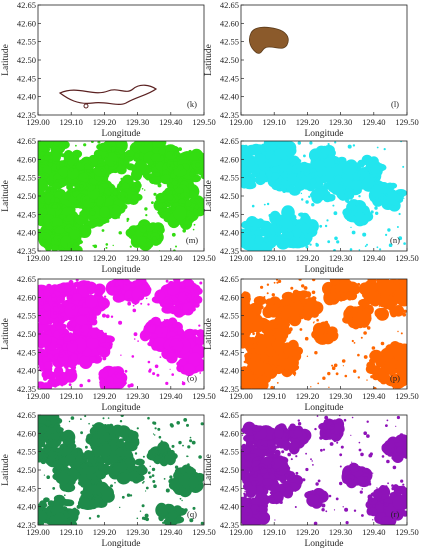  Describe the element at coordinates (121, 334) in the screenshot. I see `panel-o-data` at that location.